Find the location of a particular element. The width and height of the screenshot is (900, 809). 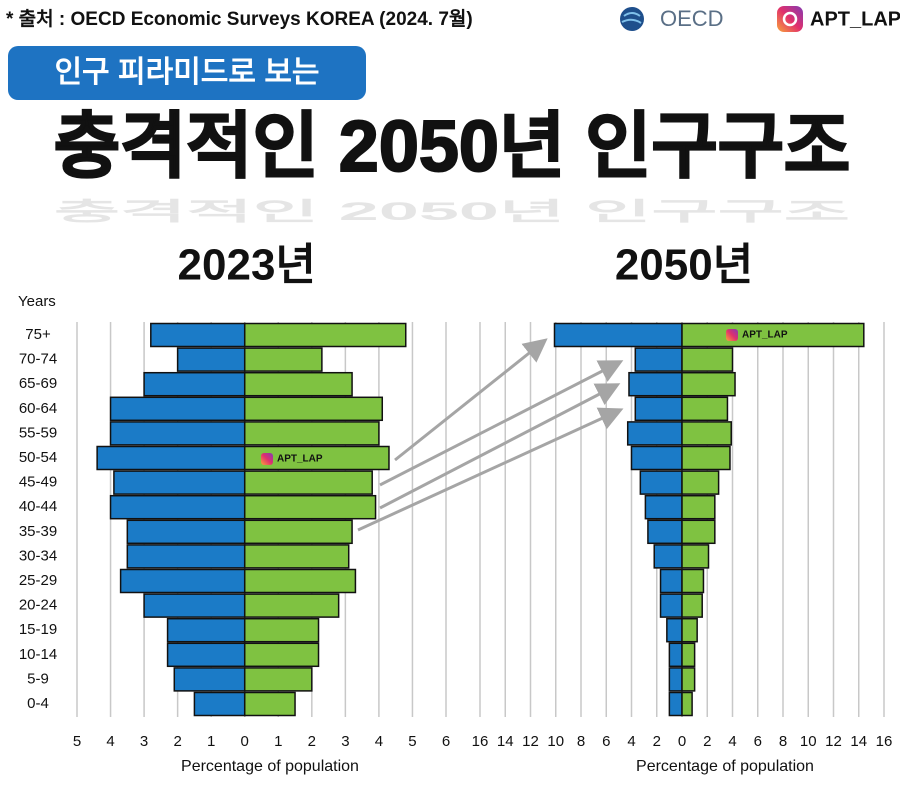

x-tick-label: 14 is located at coordinates (858, 741).